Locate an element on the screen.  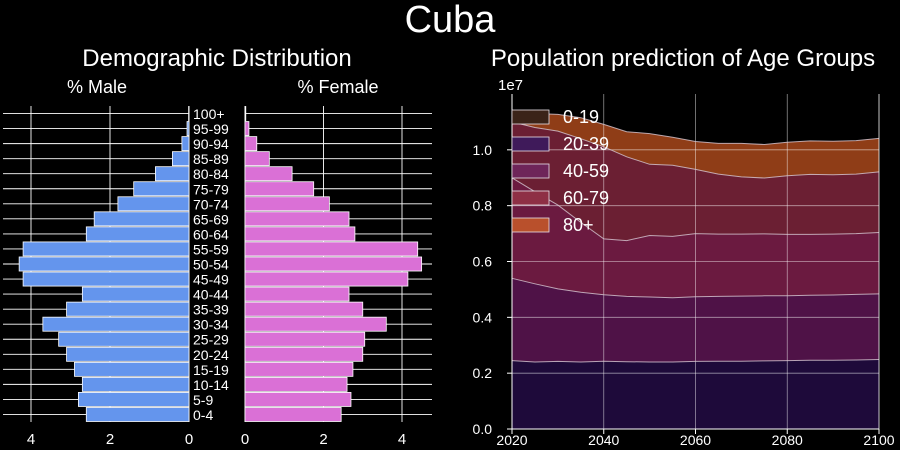
age-group-label: 45-49 is located at coordinates (211, 280).